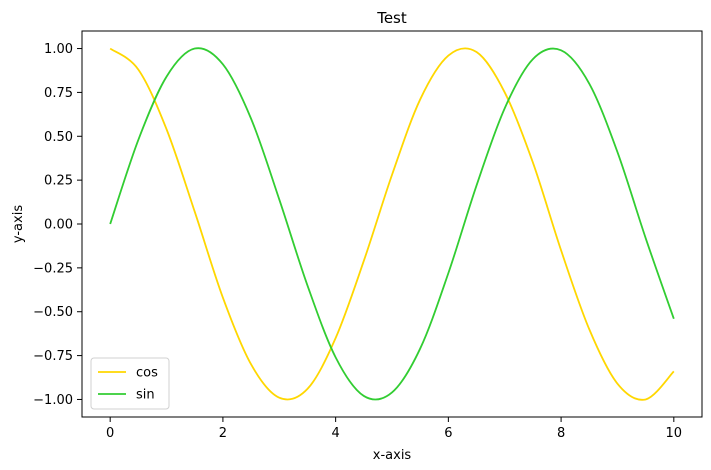  I want to click on y-tick-label: 0.25, so click(58, 181).